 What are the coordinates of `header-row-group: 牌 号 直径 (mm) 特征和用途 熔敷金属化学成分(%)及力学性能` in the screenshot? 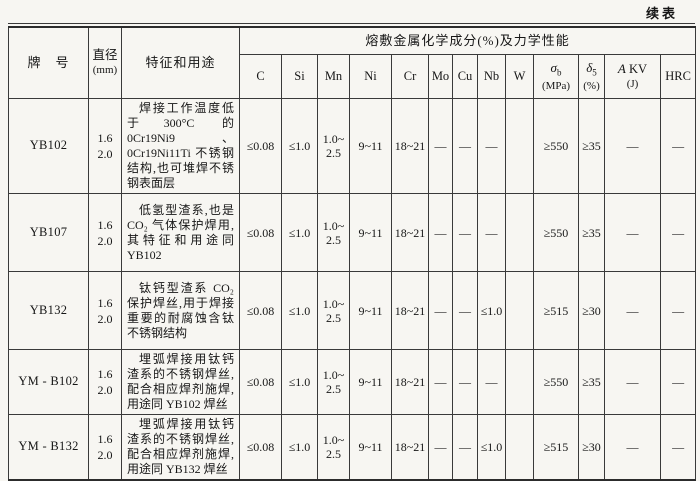 It's located at (352, 62).